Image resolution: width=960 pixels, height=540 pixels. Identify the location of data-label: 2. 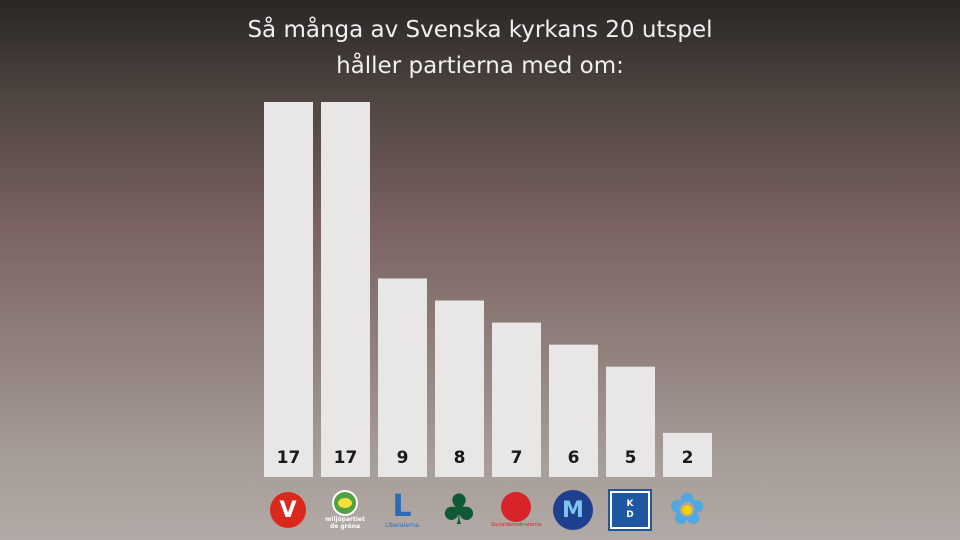
(688, 458).